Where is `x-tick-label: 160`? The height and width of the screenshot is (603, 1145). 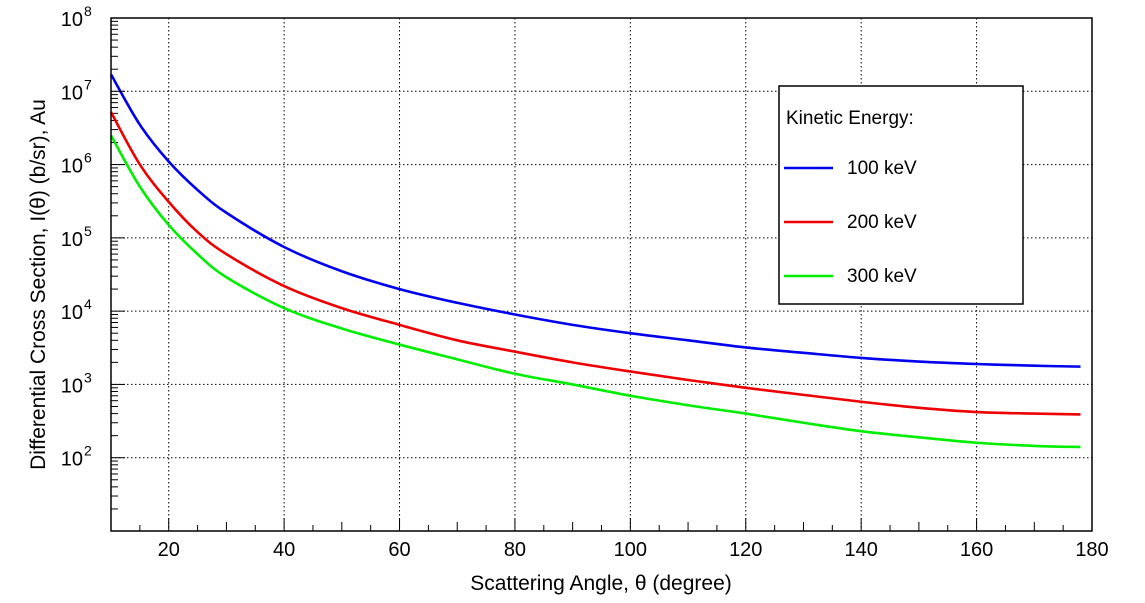
x-tick-label: 160 is located at coordinates (976, 550).